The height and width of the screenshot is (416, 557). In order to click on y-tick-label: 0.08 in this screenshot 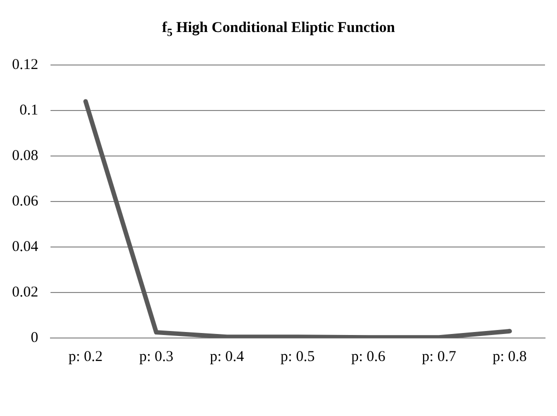, I will do `click(25, 156)`.